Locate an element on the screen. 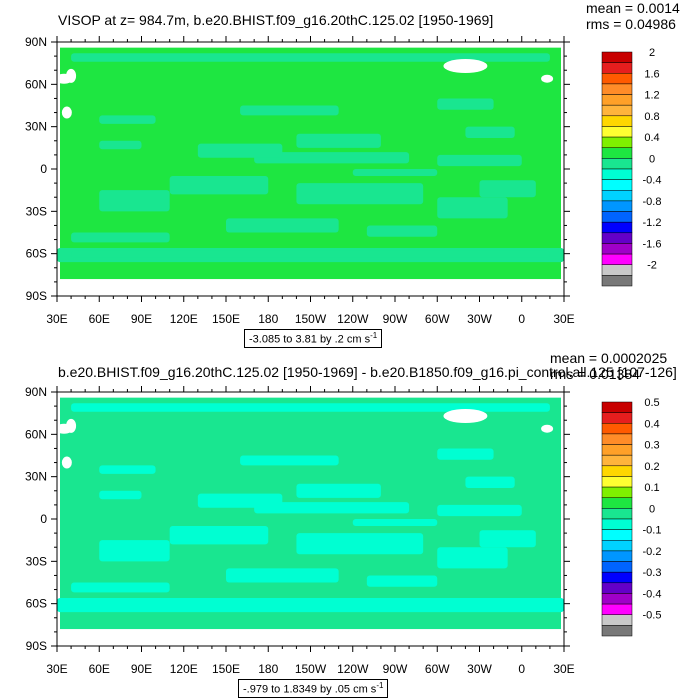 The width and height of the screenshot is (700, 700). colorbar-label: 0.4 is located at coordinates (651, 424).